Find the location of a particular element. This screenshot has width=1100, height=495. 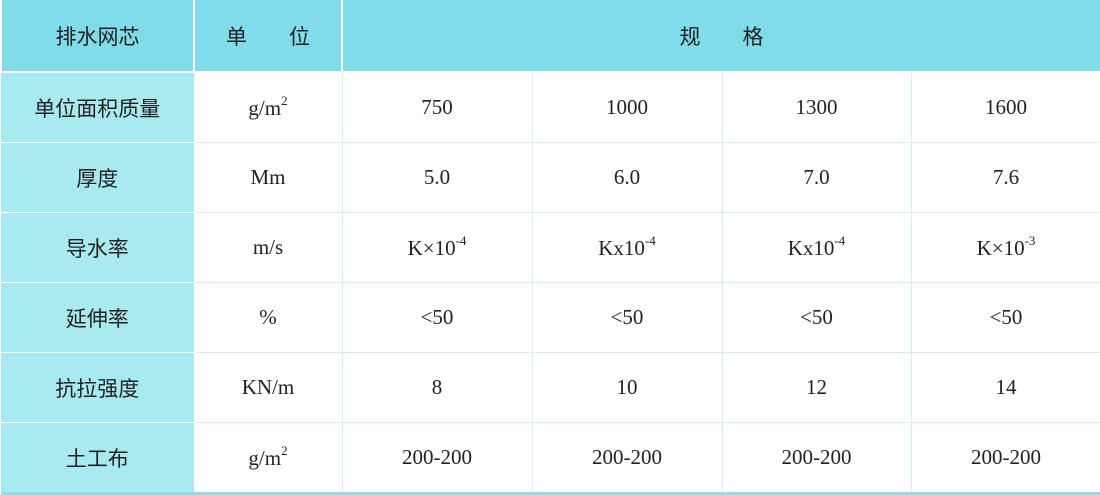

value-cell: 14 is located at coordinates (1005, 387).